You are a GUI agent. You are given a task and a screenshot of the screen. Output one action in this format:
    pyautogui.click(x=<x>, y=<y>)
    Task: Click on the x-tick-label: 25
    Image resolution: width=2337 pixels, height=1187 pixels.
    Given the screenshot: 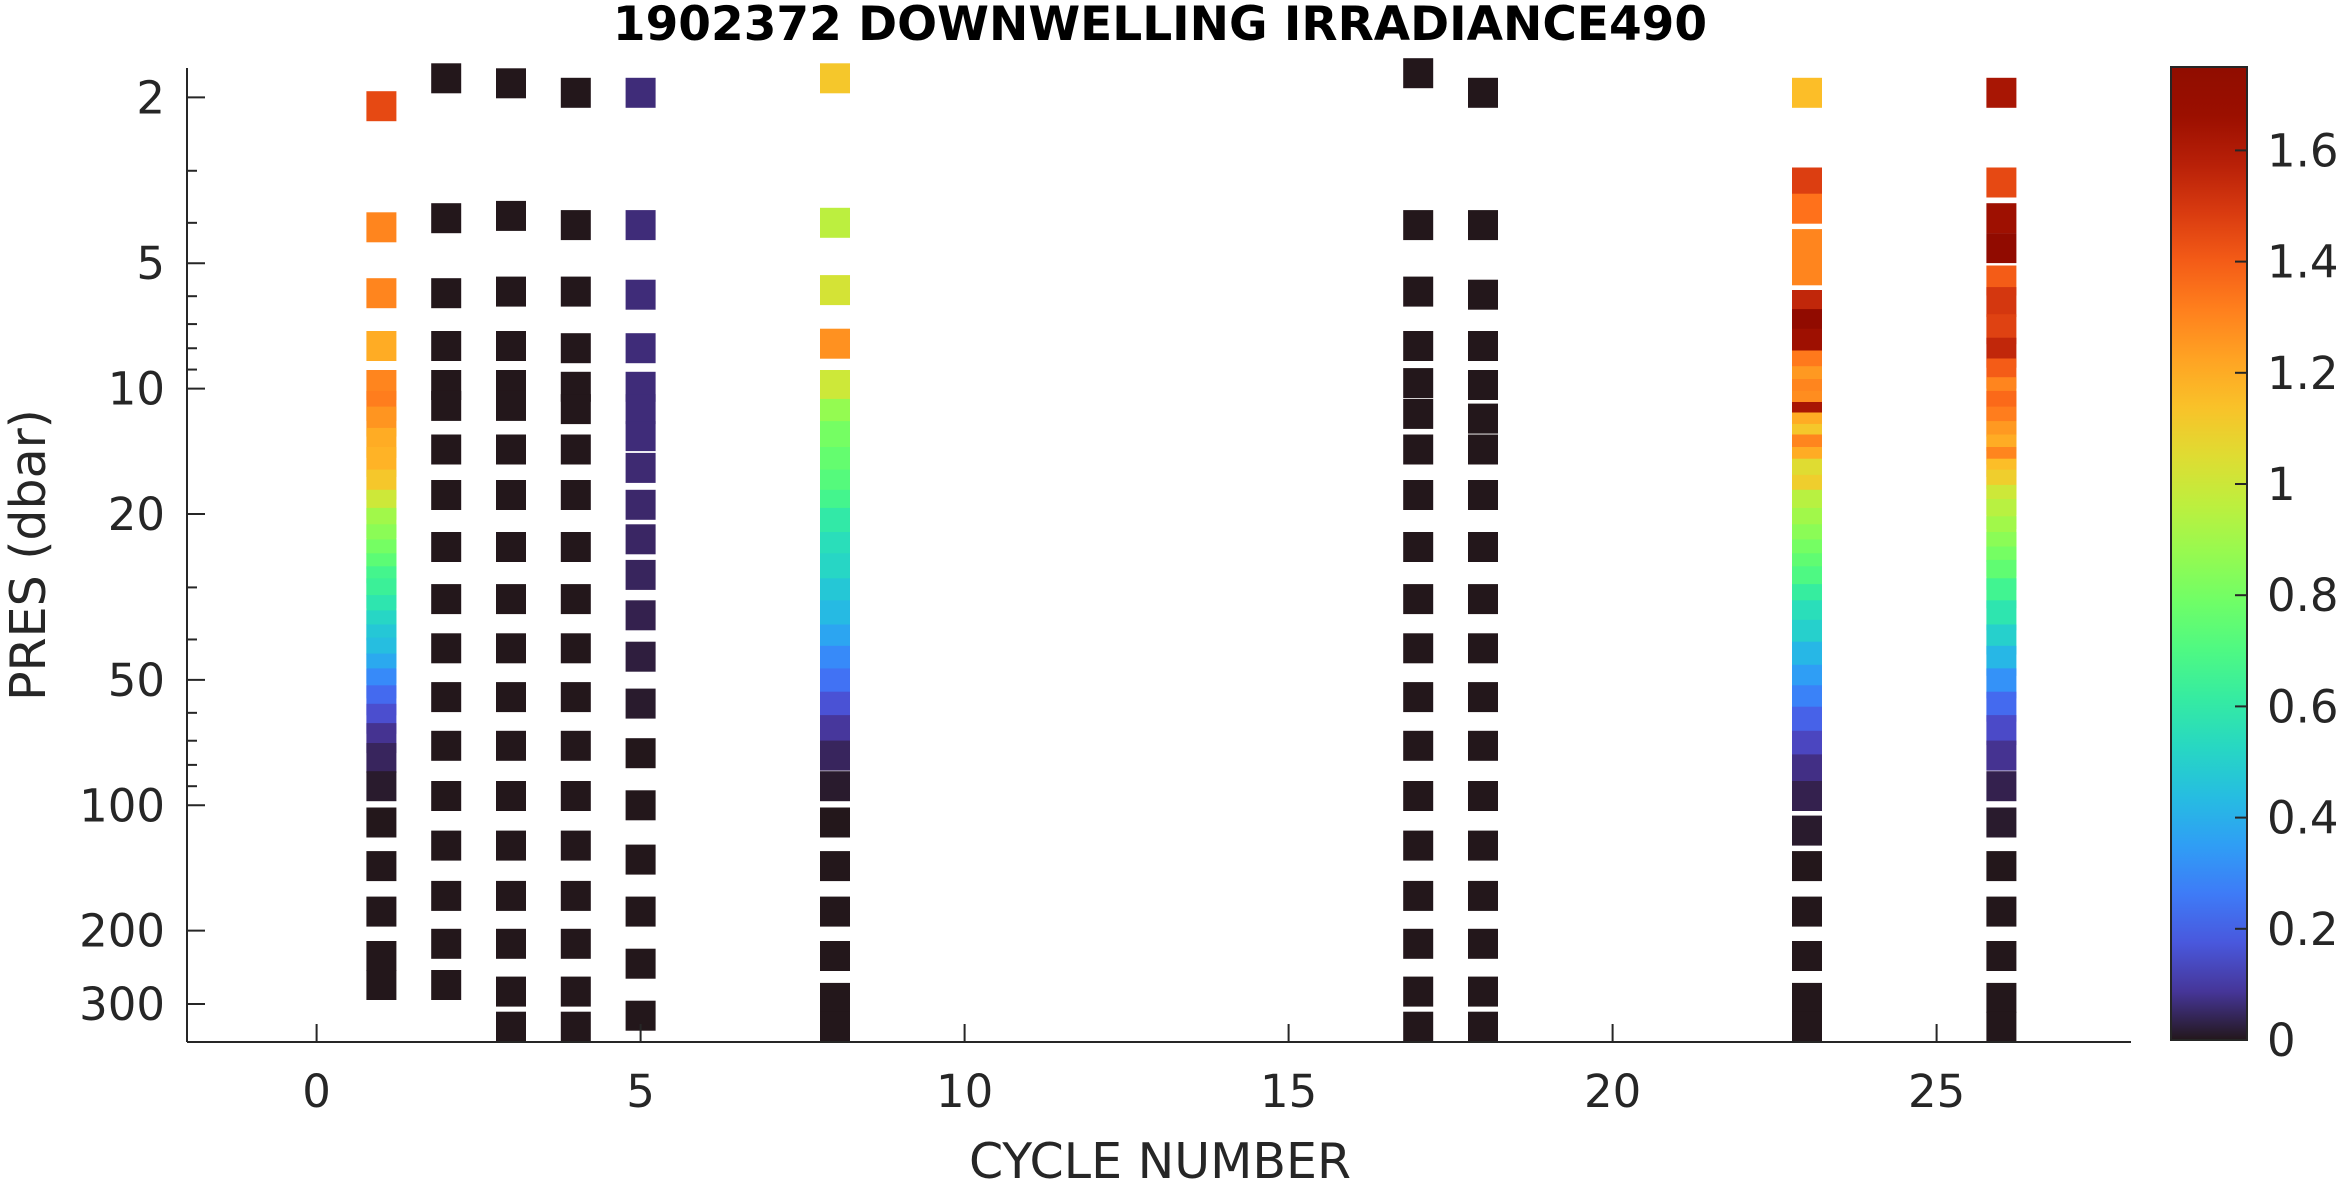 What is the action you would take?
    pyautogui.click(x=1936, y=1091)
    